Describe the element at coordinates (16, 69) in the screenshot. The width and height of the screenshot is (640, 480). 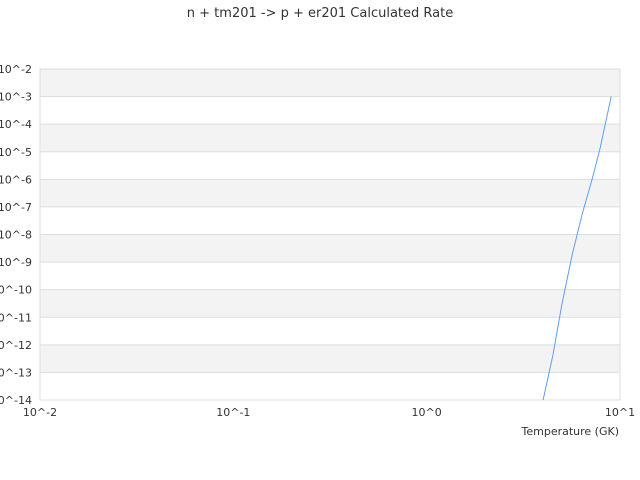
I see `y-tick-label: 10^-2` at that location.